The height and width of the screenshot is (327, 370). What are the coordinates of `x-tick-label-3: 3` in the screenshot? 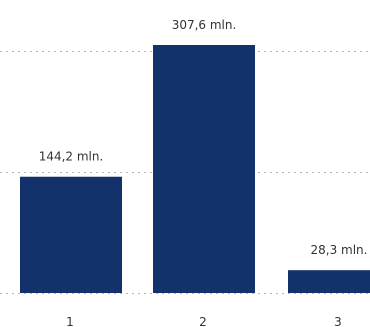 It's located at (338, 321).